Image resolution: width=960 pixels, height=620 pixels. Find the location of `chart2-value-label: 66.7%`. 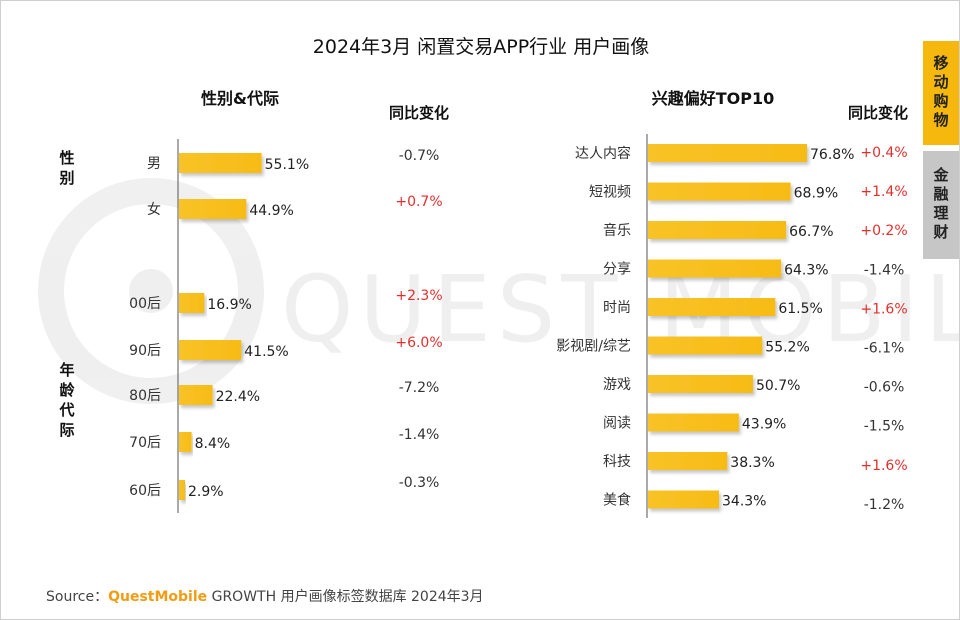

chart2-value-label: 66.7% is located at coordinates (811, 232).